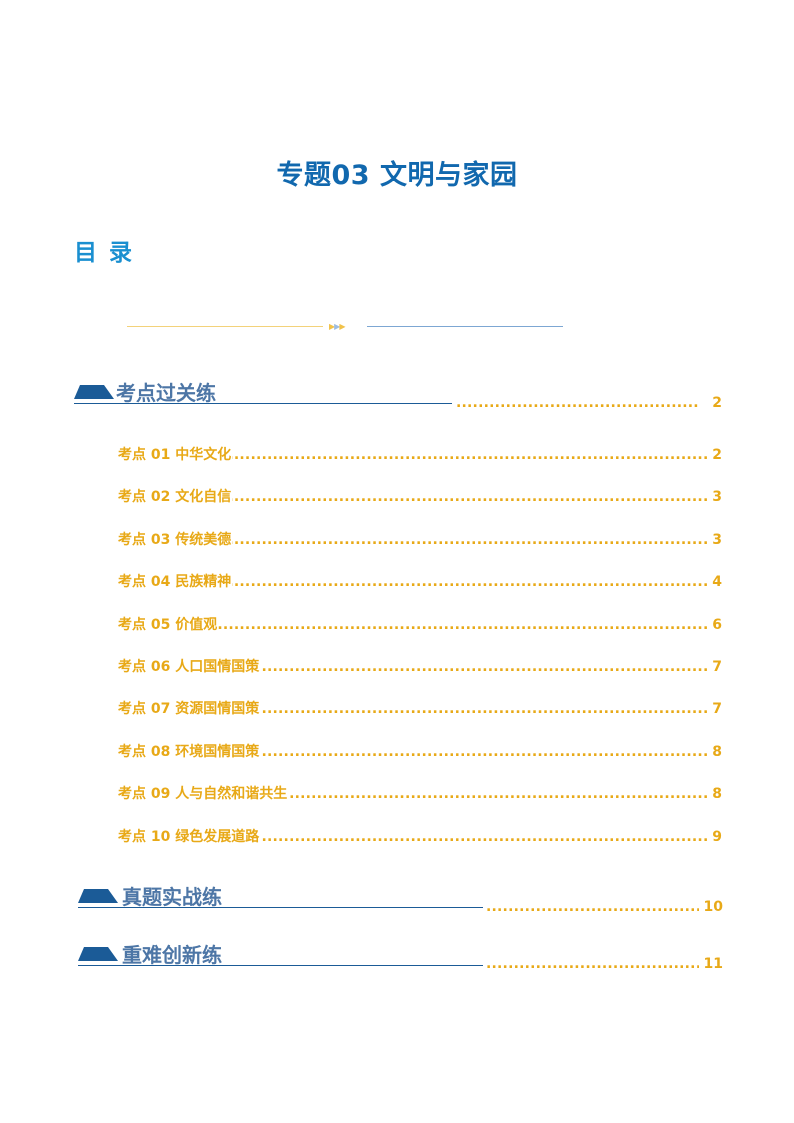  I want to click on toc-section-kaodian: 考点过关练, so click(263, 396).